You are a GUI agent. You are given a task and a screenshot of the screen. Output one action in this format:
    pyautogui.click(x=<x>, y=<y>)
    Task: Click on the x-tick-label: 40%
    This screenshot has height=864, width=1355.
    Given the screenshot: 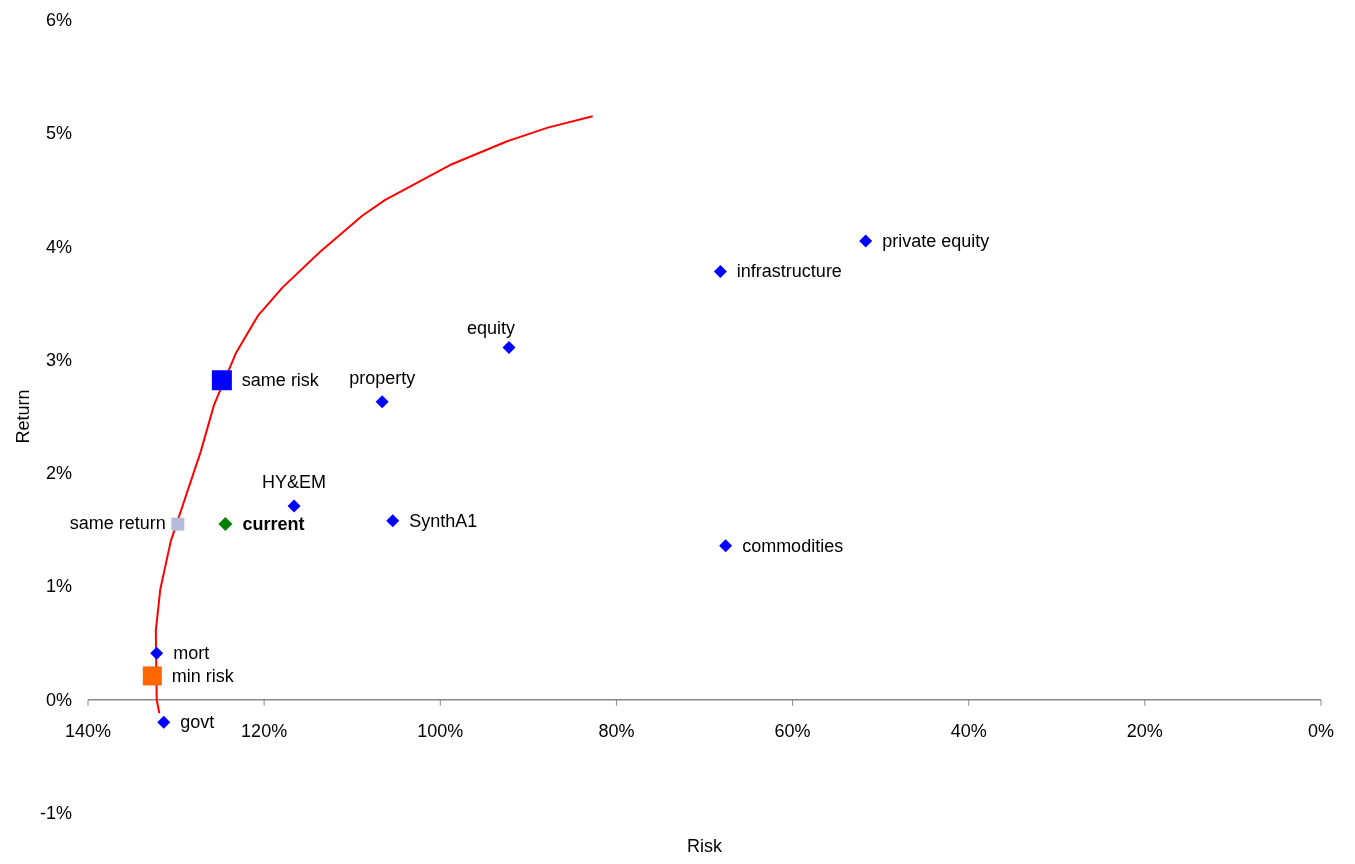 What is the action you would take?
    pyautogui.click(x=968, y=730)
    